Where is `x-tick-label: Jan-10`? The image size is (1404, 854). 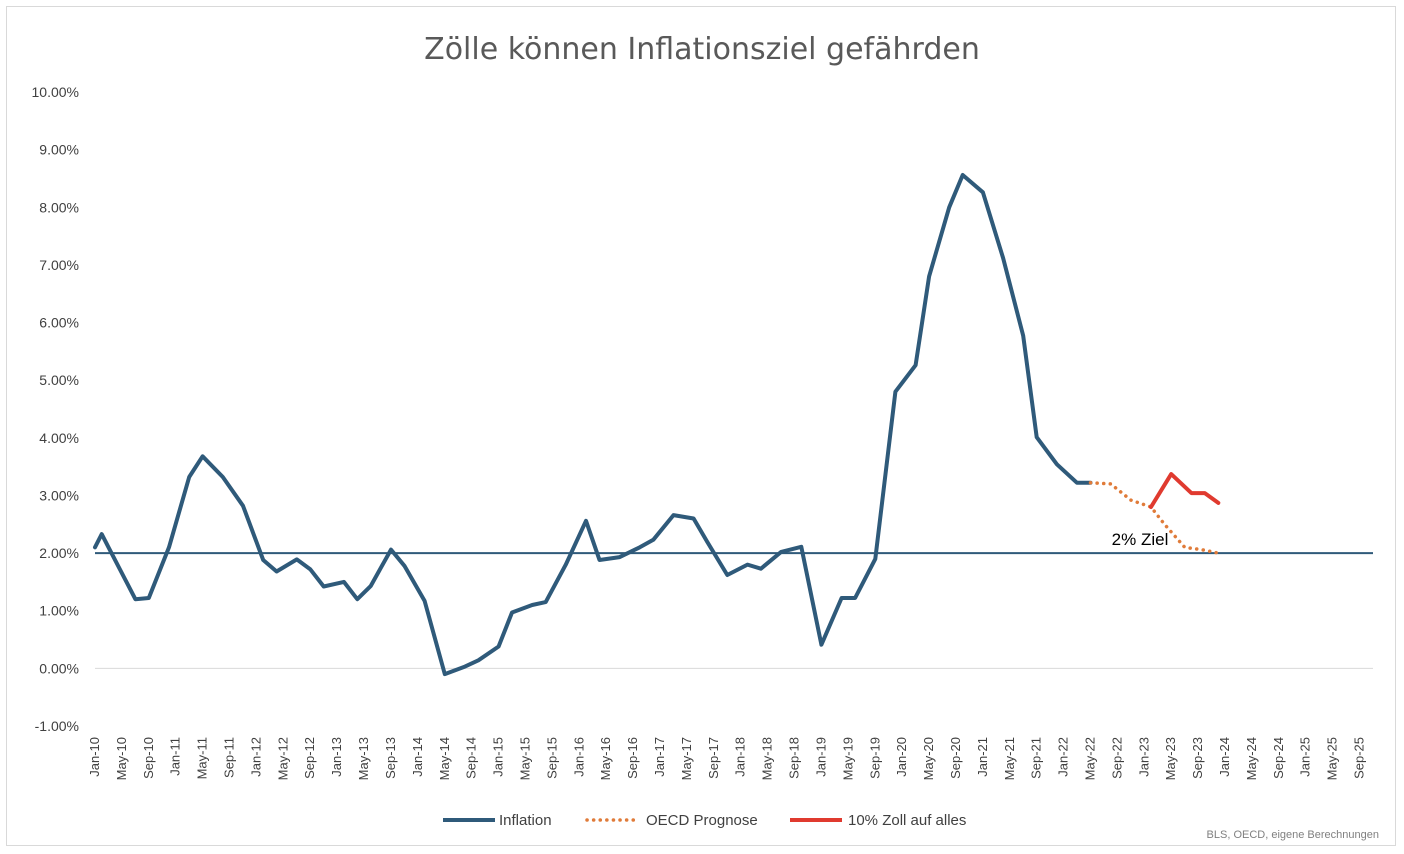
x-tick-label: Jan-10 is located at coordinates (94, 757).